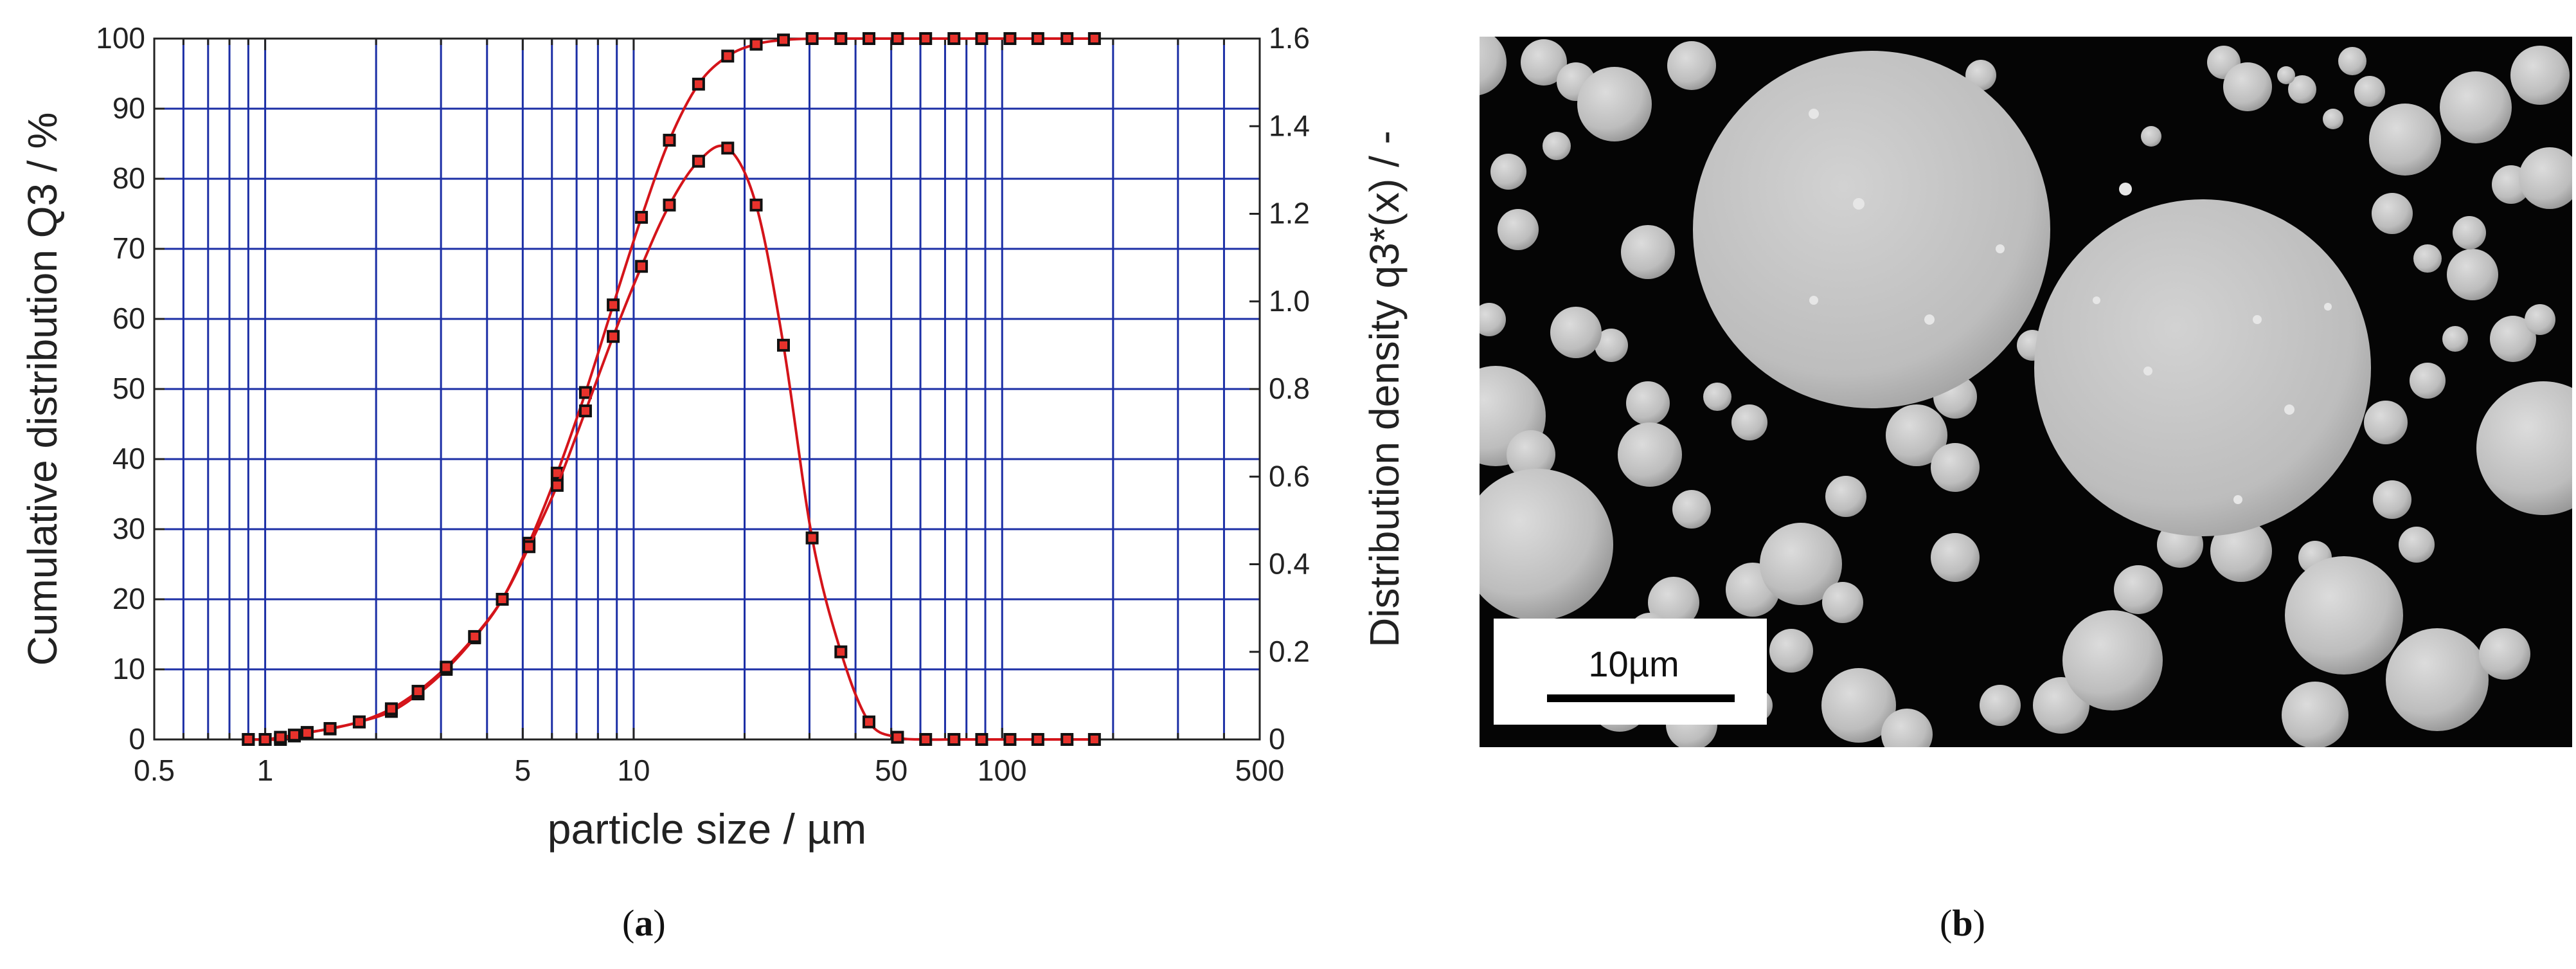 This screenshot has height=969, width=2576. What do you see at coordinates (1289, 564) in the screenshot?
I see `right-y-tick-label: 0.4` at bounding box center [1289, 564].